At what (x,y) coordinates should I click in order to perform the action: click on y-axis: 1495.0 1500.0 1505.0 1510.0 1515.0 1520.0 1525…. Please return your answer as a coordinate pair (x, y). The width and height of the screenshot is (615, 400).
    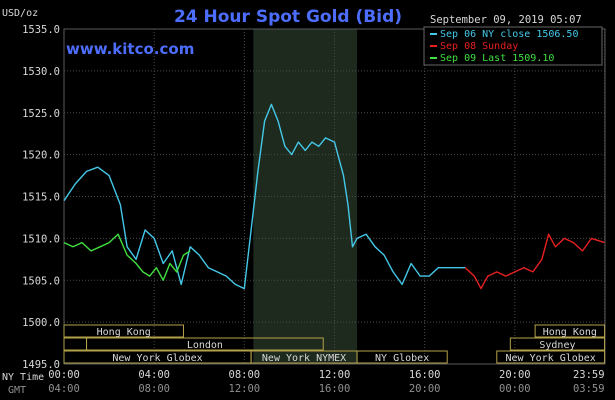
    Looking at the image, I should click on (41, 197).